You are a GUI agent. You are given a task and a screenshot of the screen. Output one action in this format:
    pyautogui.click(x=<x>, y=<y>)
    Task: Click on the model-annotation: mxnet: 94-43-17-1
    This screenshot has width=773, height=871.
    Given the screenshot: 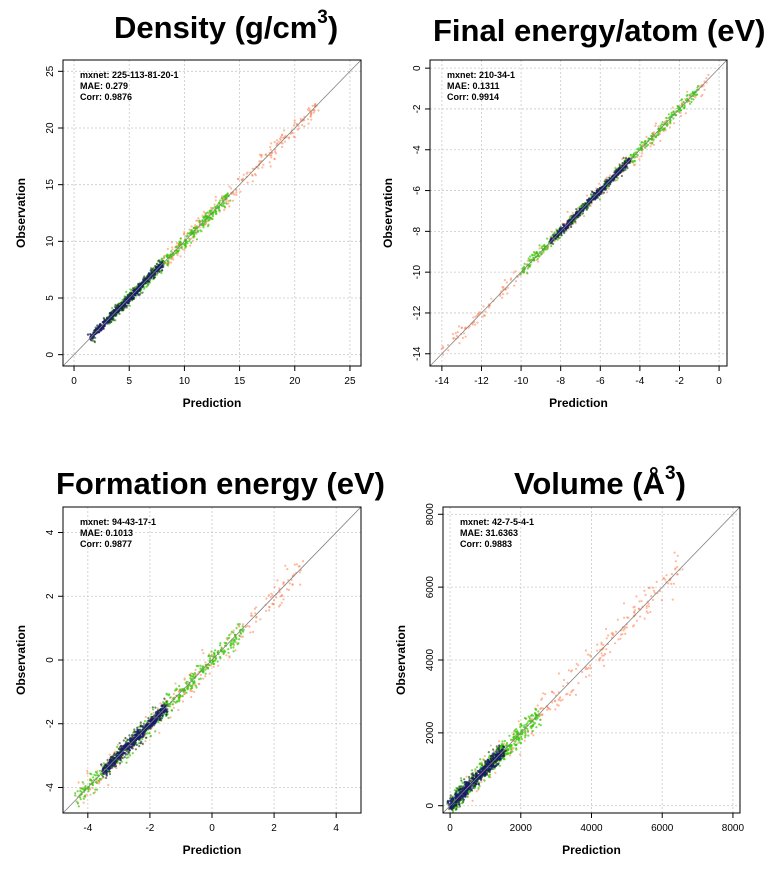 What is the action you would take?
    pyautogui.click(x=118, y=522)
    